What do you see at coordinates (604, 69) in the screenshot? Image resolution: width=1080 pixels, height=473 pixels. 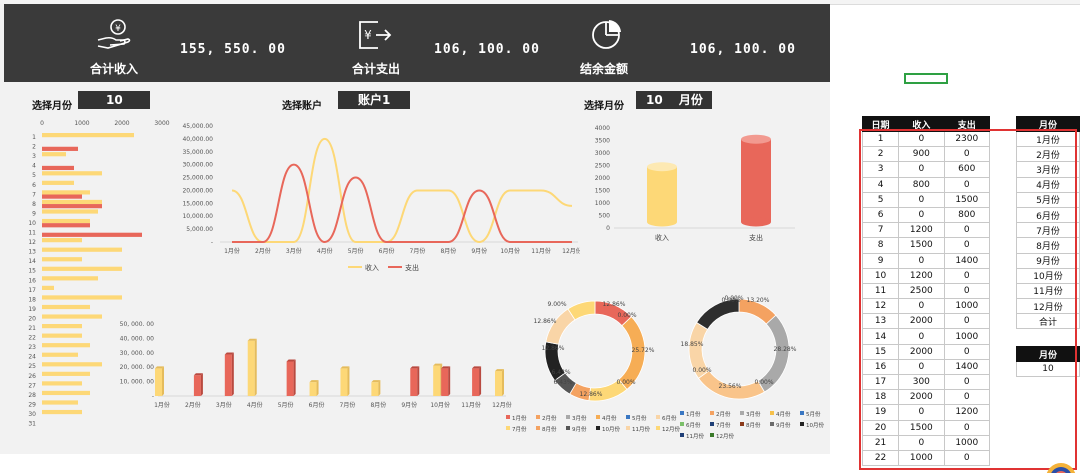 I see `kpi-label: 结余金额` at bounding box center [604, 69].